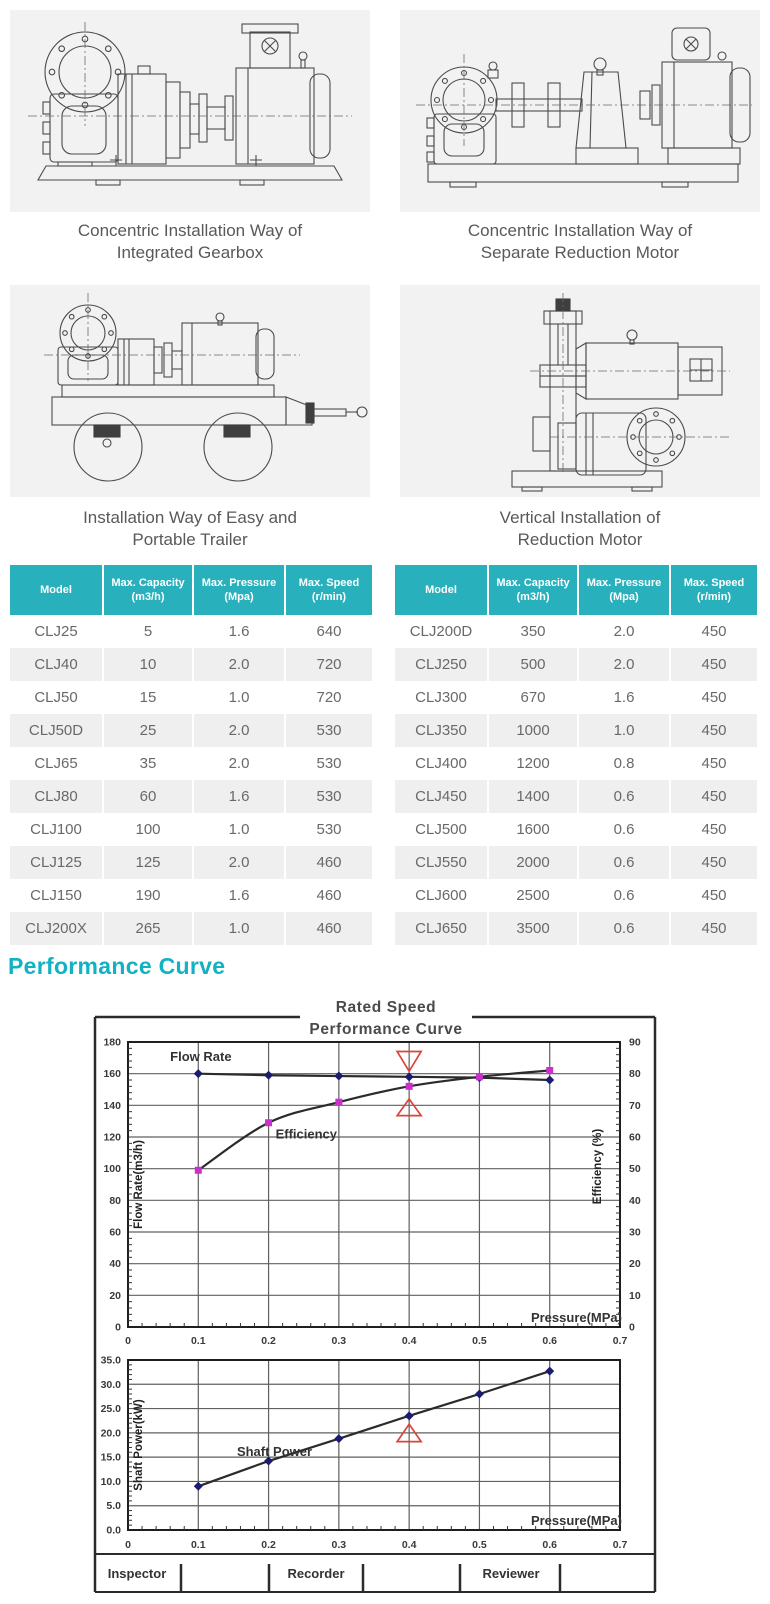 The width and height of the screenshot is (770, 1604). Describe the element at coordinates (148, 697) in the screenshot. I see `table-cell: 15` at that location.